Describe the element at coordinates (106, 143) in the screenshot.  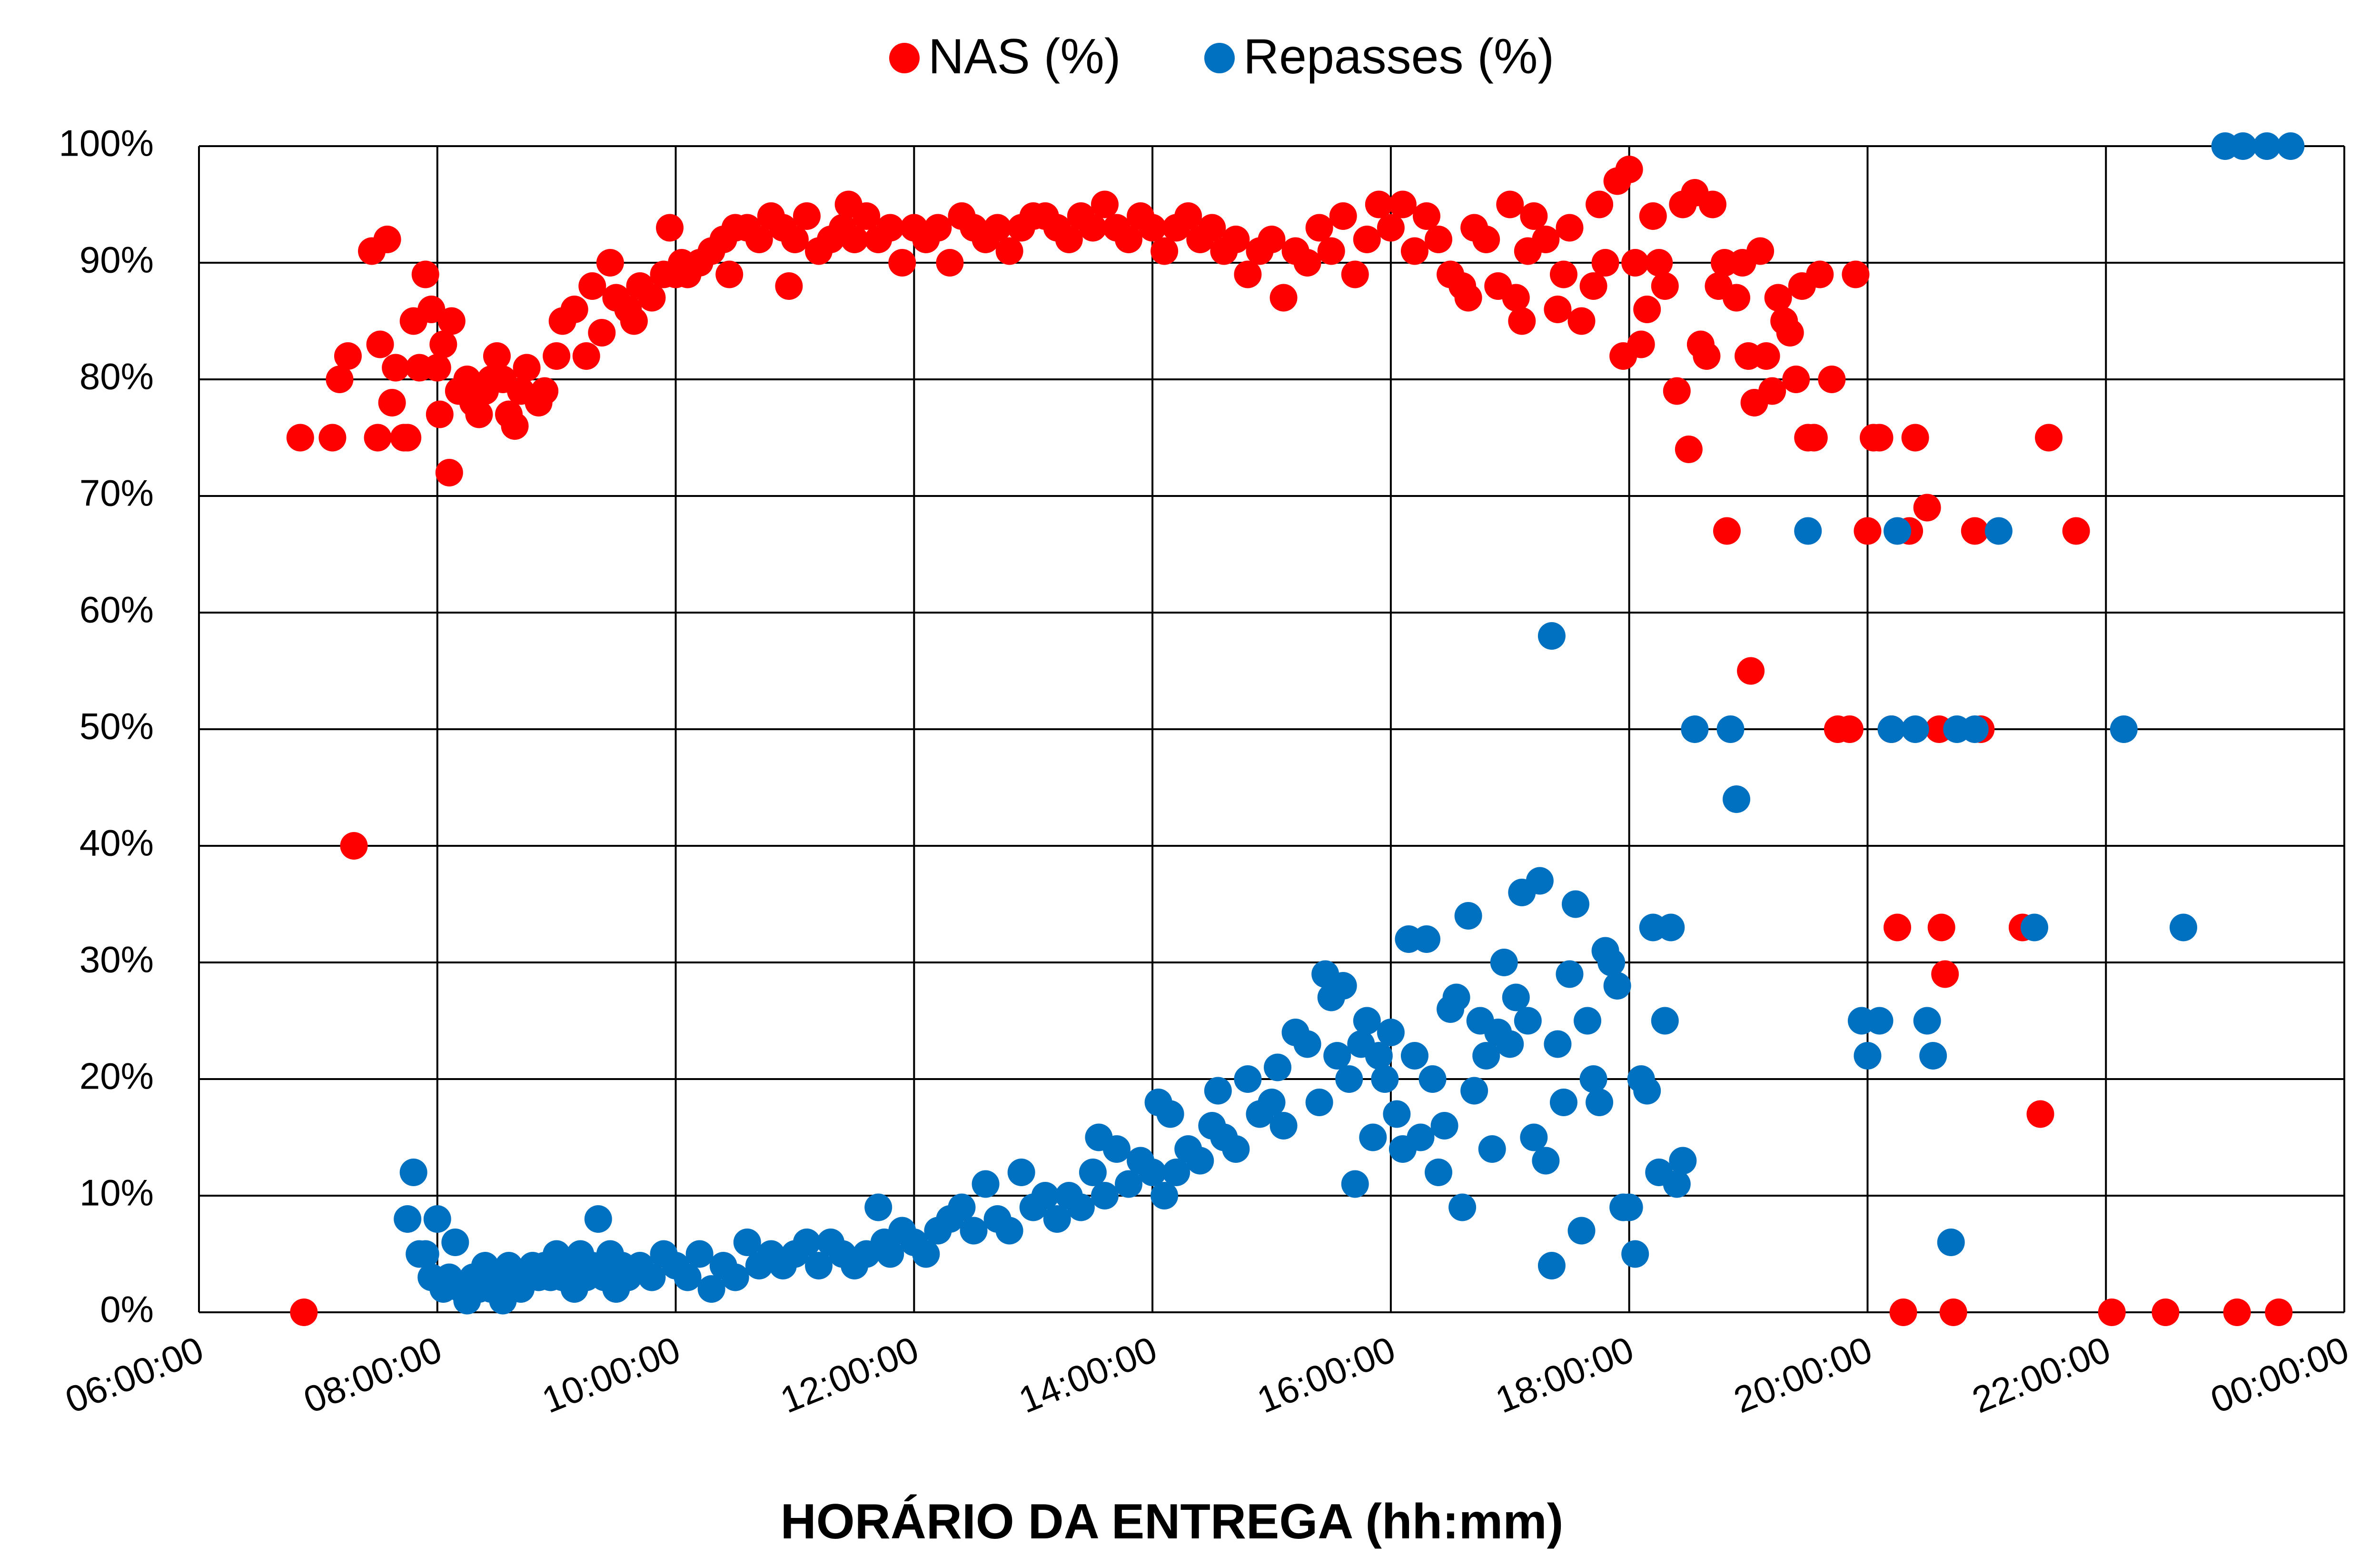
I see `y-tick-label: 100%` at that location.